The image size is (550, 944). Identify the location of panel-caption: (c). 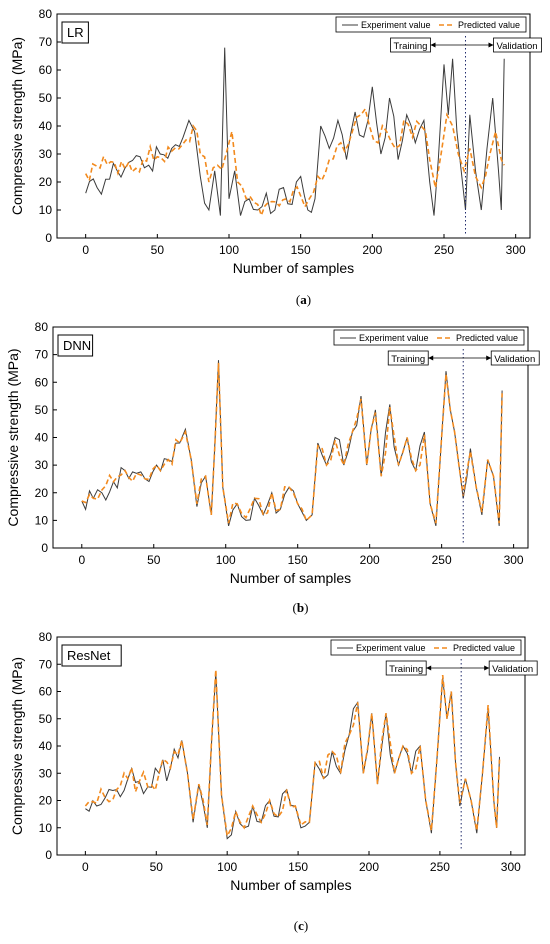
(301, 925).